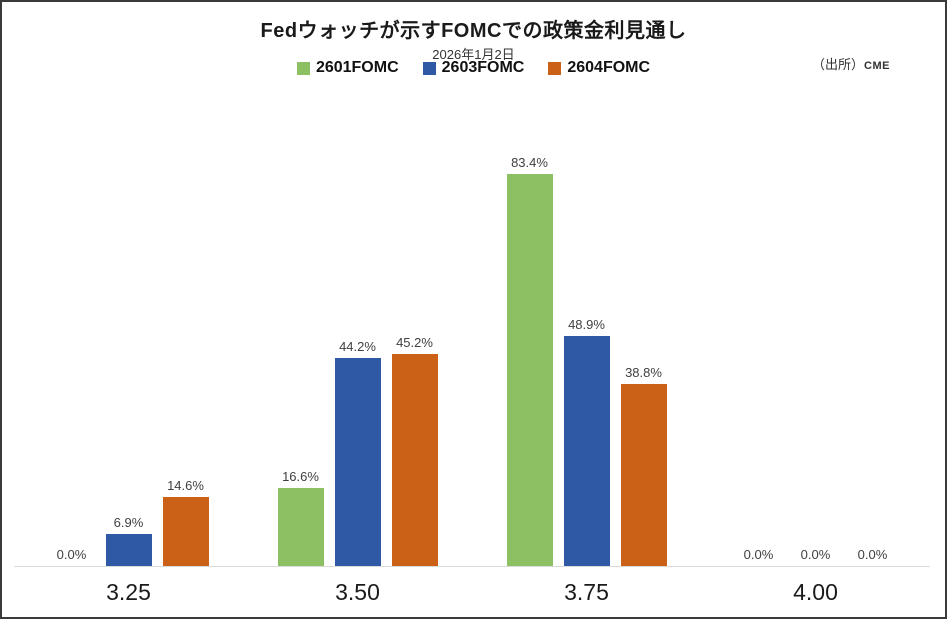 This screenshot has height=619, width=947. I want to click on chart-title: Fedウォッチが示すFOMCでの政策金利見通し, so click(473, 31).